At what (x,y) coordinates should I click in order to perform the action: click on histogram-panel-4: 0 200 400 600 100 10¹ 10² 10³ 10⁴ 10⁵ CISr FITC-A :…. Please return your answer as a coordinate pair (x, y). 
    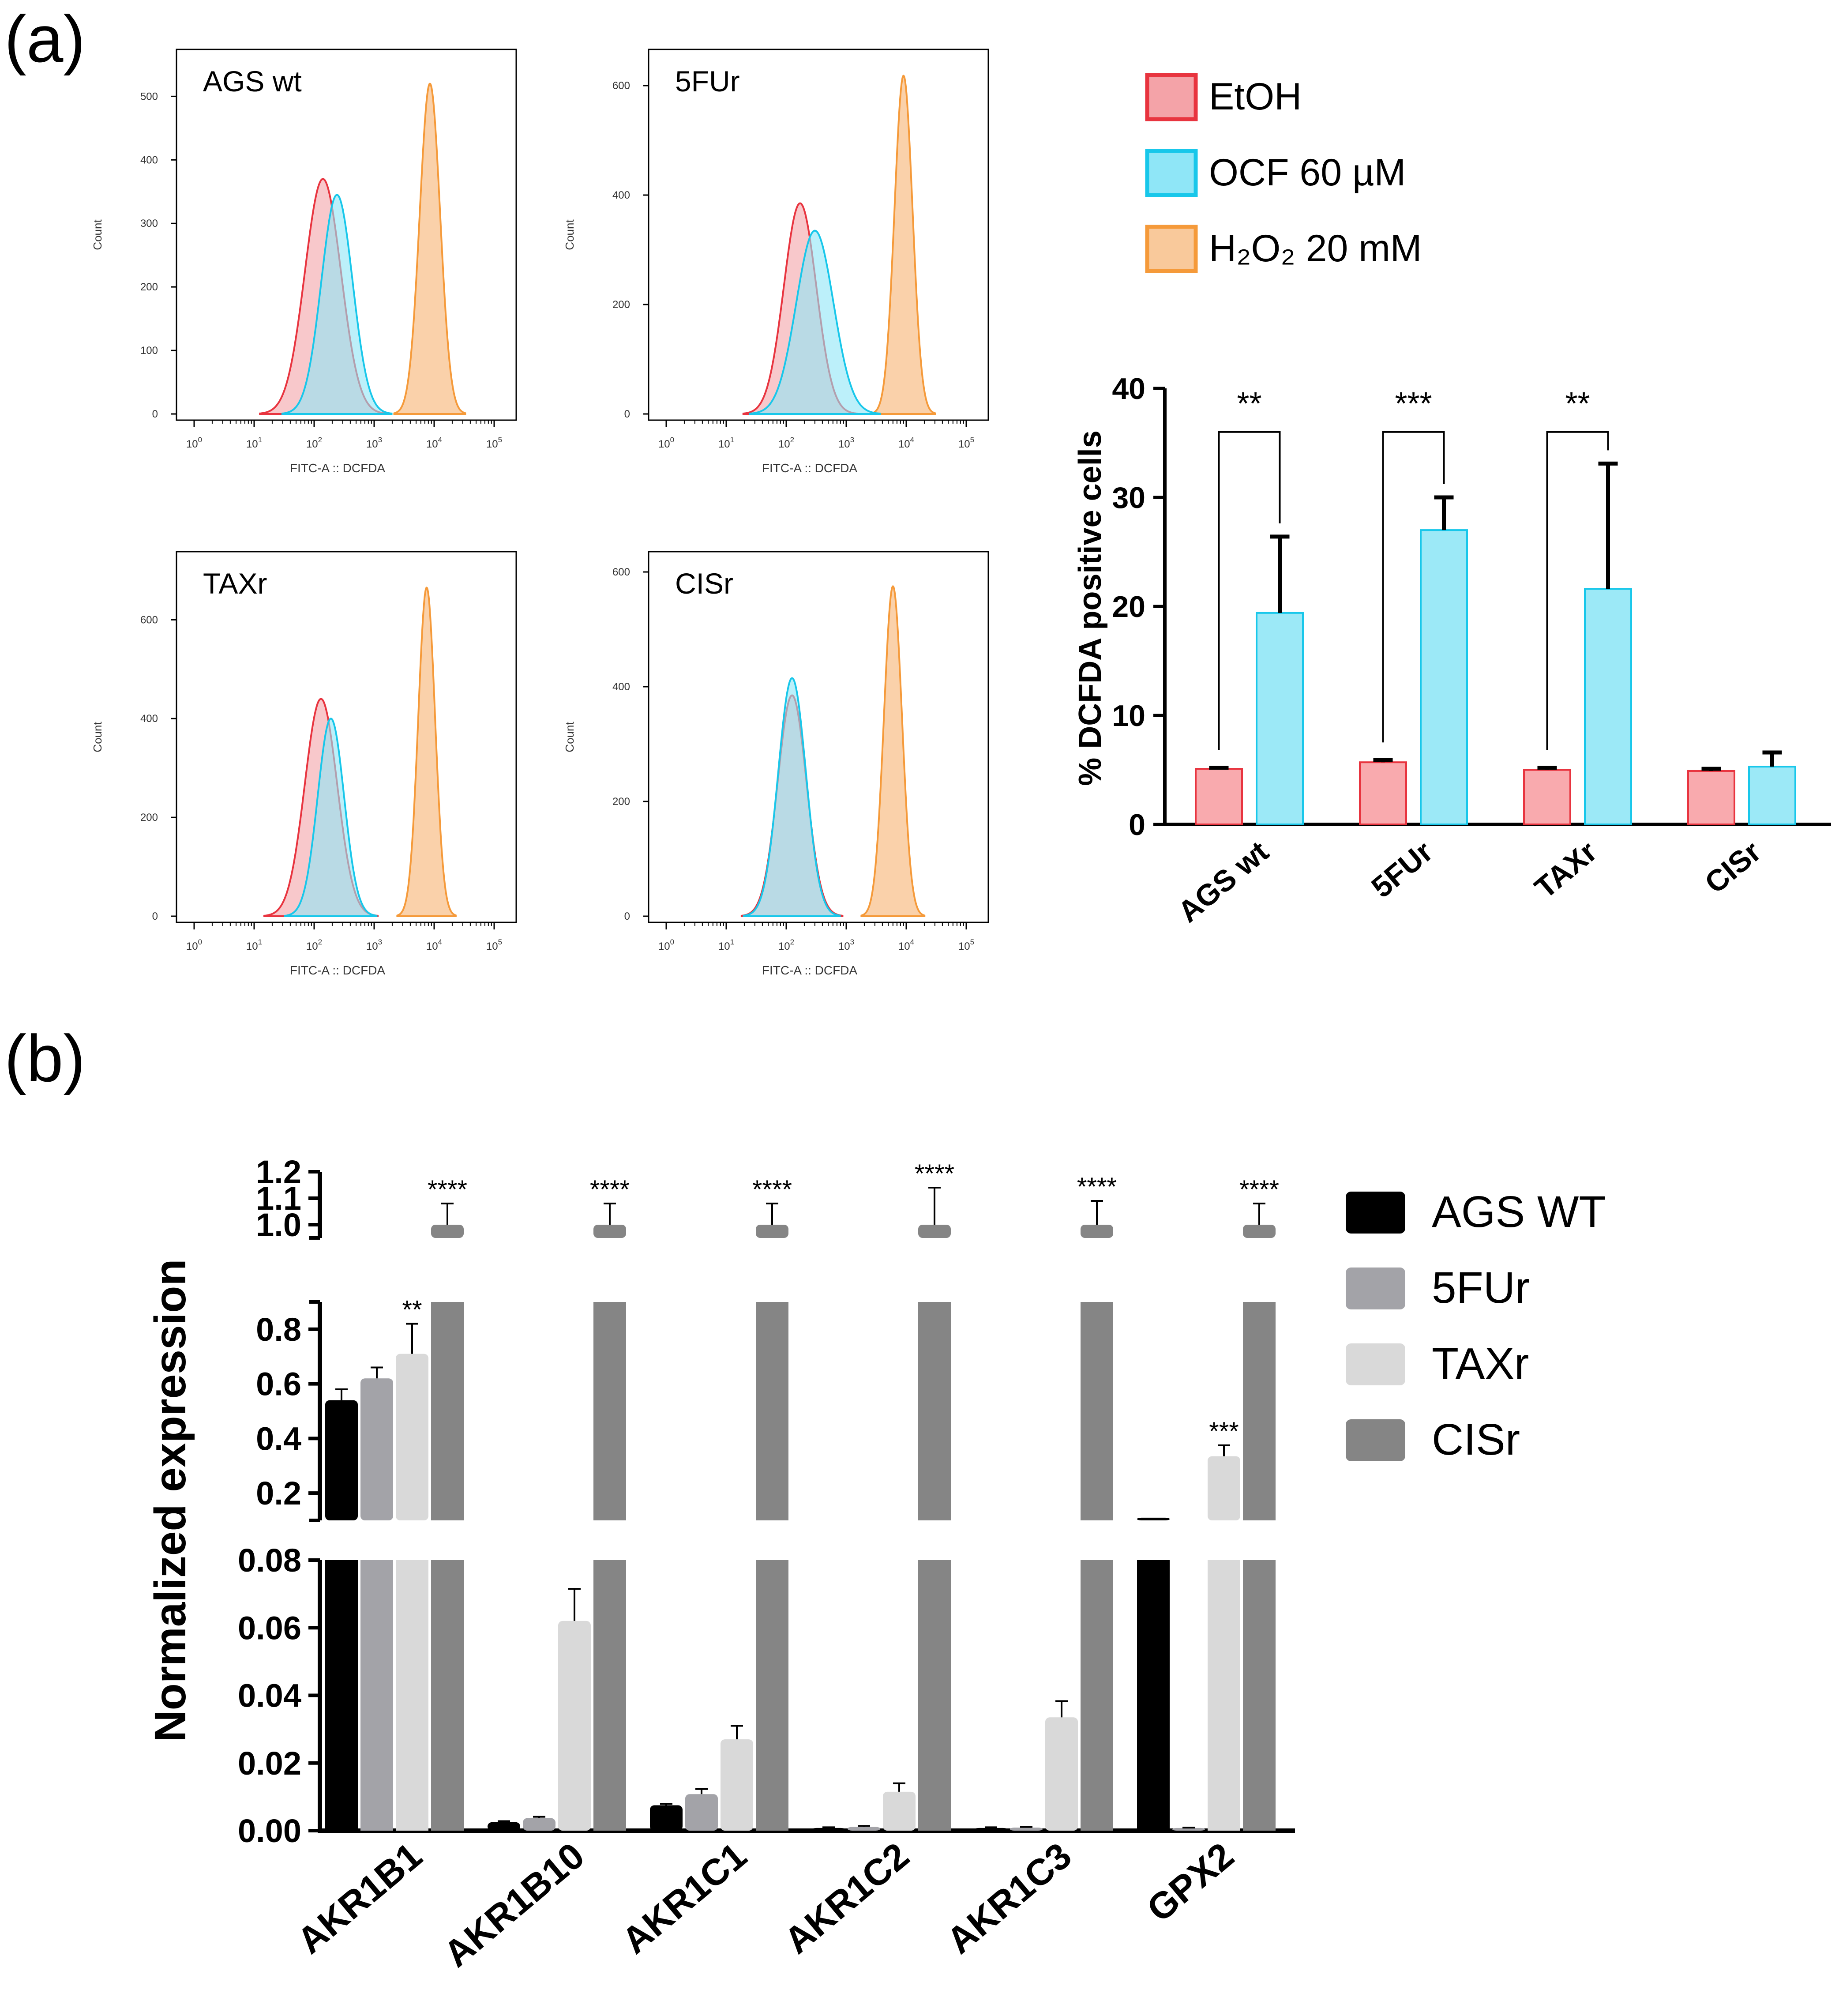
    Looking at the image, I should click on (776, 764).